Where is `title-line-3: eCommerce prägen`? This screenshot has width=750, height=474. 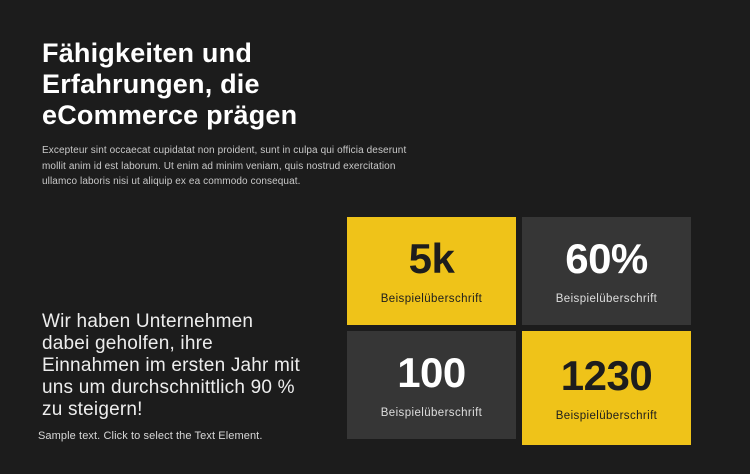
title-line-3: eCommerce prägen is located at coordinates (170, 115).